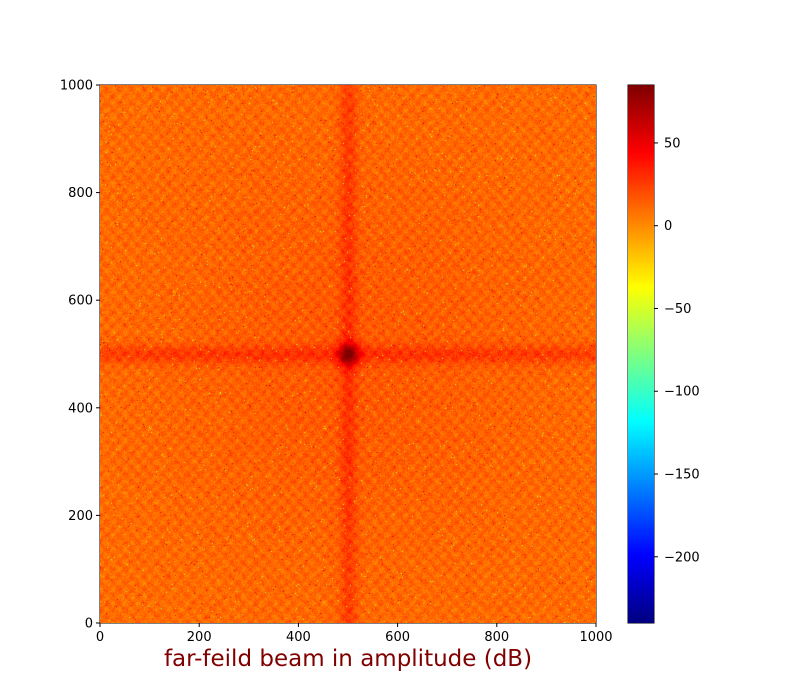 The image size is (800, 700). What do you see at coordinates (80, 355) in the screenshot?
I see `y-axis-ticks: 0 200 400 600 800 1000` at bounding box center [80, 355].